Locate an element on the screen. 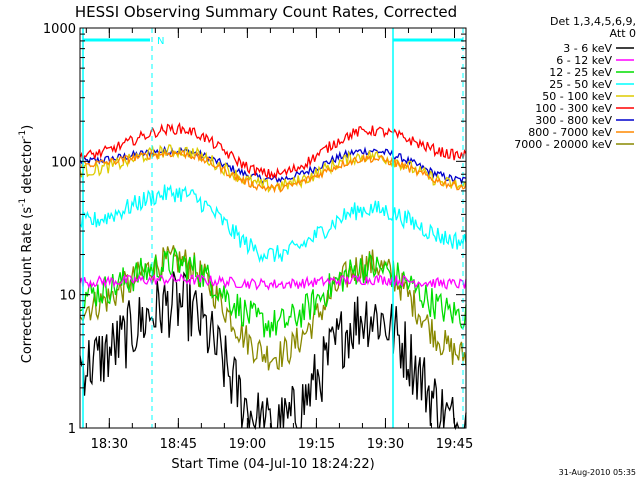 The height and width of the screenshot is (480, 640). legend-entry-label: 800 - 7000 keV is located at coordinates (570, 132).